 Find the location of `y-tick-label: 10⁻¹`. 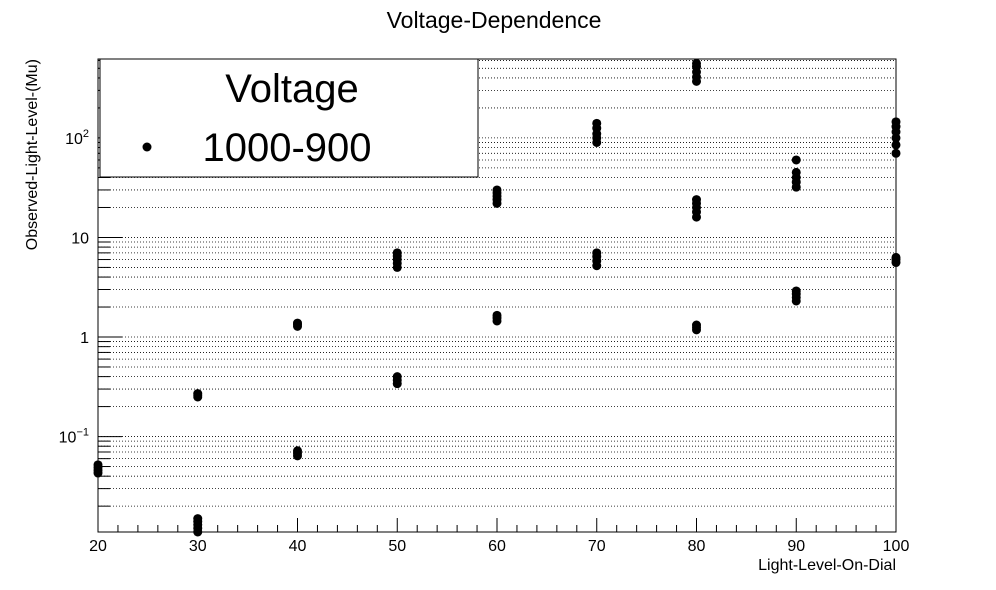

y-tick-label: 10⁻¹ is located at coordinates (74, 437).